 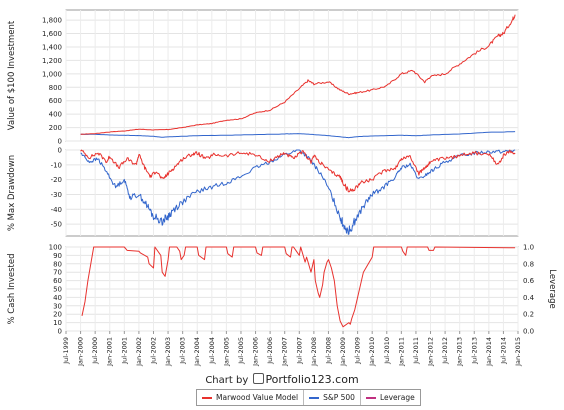 I want to click on xtick-label: Jul-2000, so click(x=95, y=351).